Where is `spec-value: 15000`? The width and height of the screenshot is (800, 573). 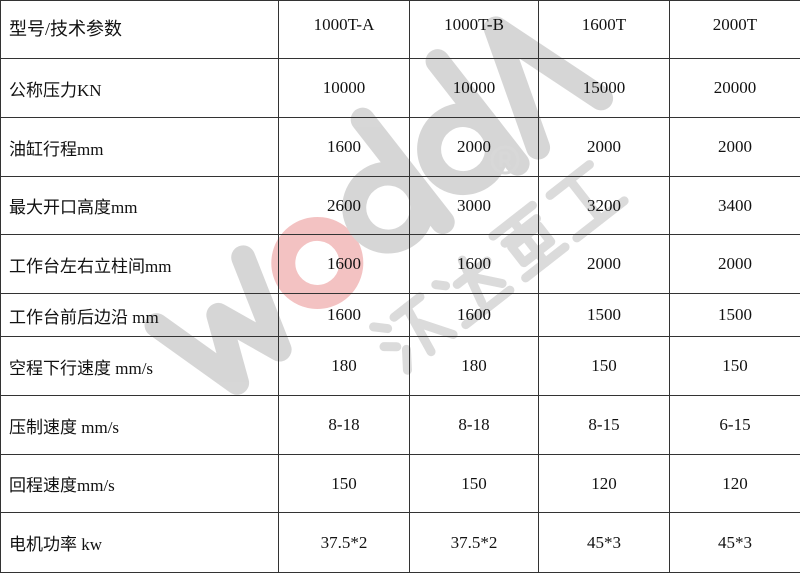 spec-value: 15000 is located at coordinates (604, 88).